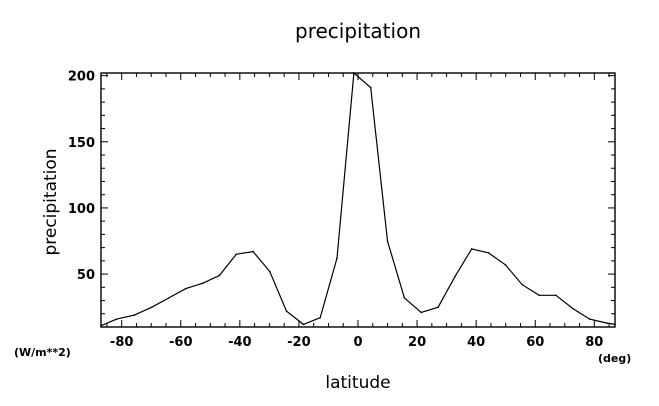 This screenshot has height=406, width=659. I want to click on x-axis-label: latitude, so click(357, 383).